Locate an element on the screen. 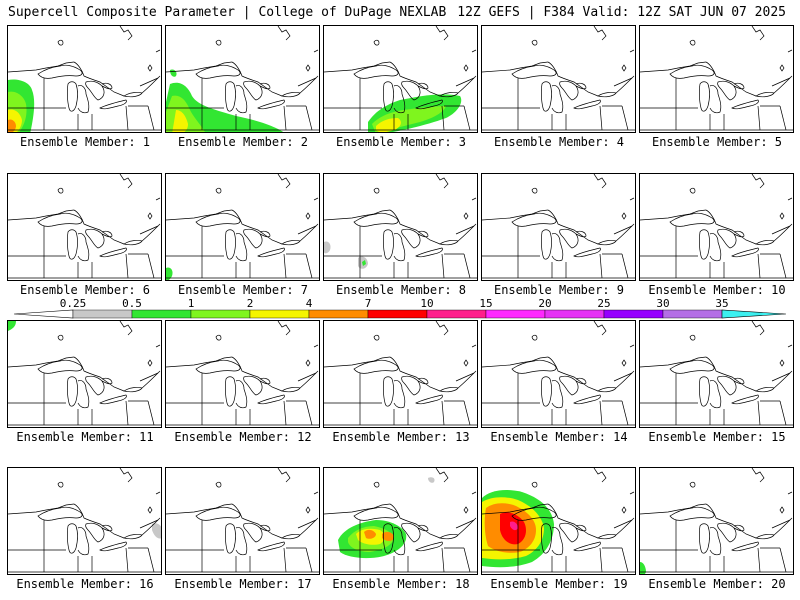 Image resolution: width=800 pixels, height=600 pixels. member-label: Ensemble Member: 10 is located at coordinates (717, 290).